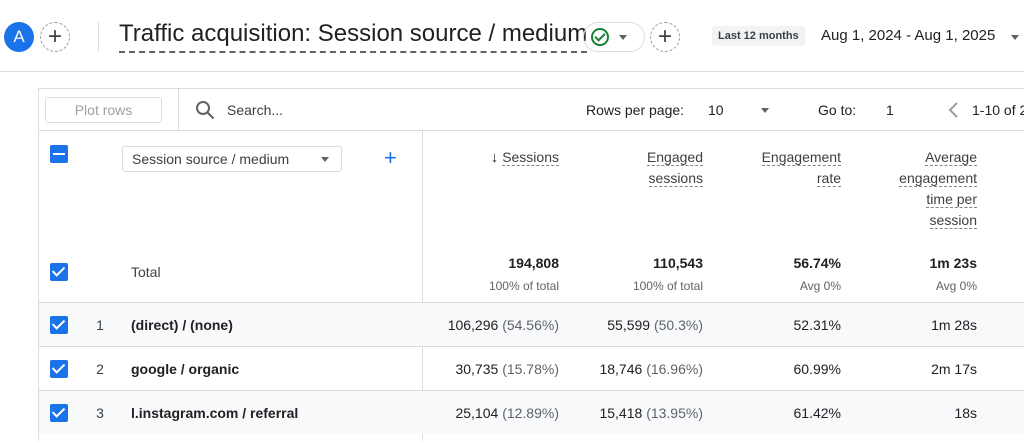 This screenshot has height=441, width=1024. Describe the element at coordinates (327, 110) in the screenshot. I see `search-input` at that location.